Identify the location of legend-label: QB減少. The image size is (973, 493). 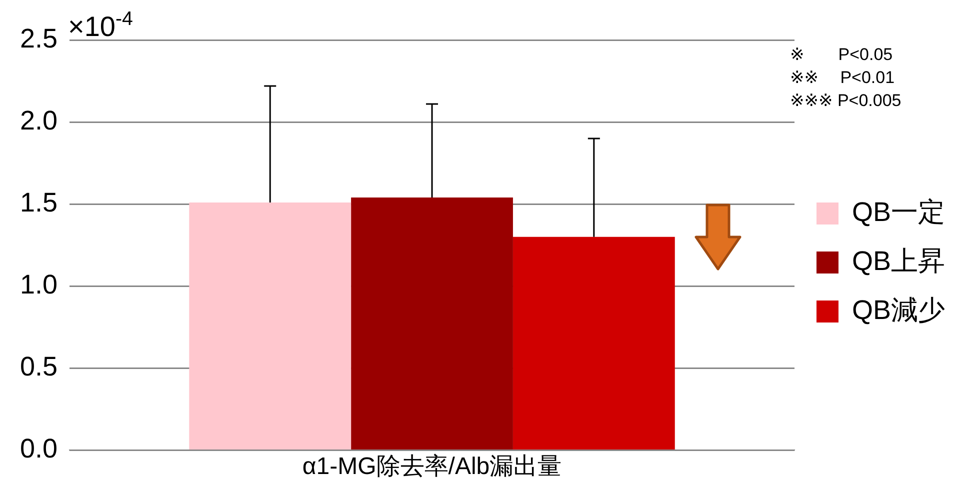
(899, 309).